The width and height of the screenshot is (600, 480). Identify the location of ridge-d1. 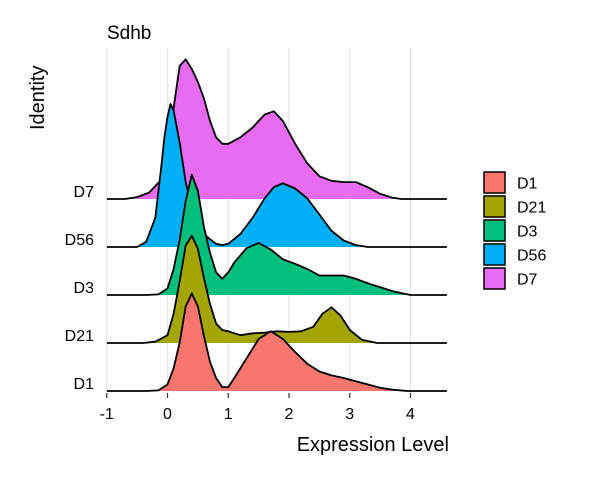
(276, 342).